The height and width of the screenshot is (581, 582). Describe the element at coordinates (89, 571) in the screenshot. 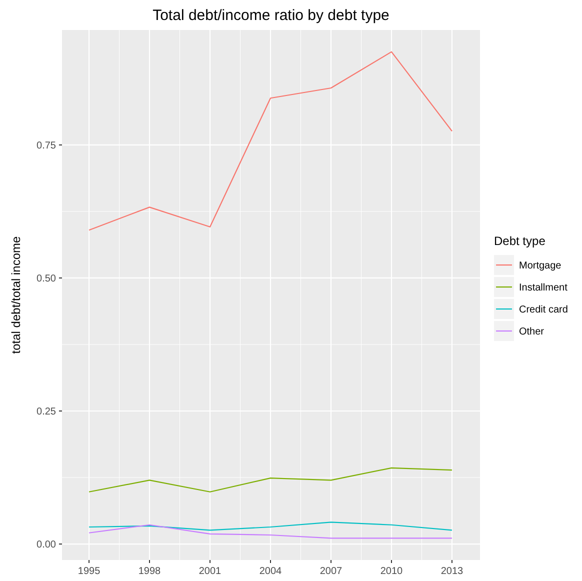

I see `x-tick-label: 1995` at that location.